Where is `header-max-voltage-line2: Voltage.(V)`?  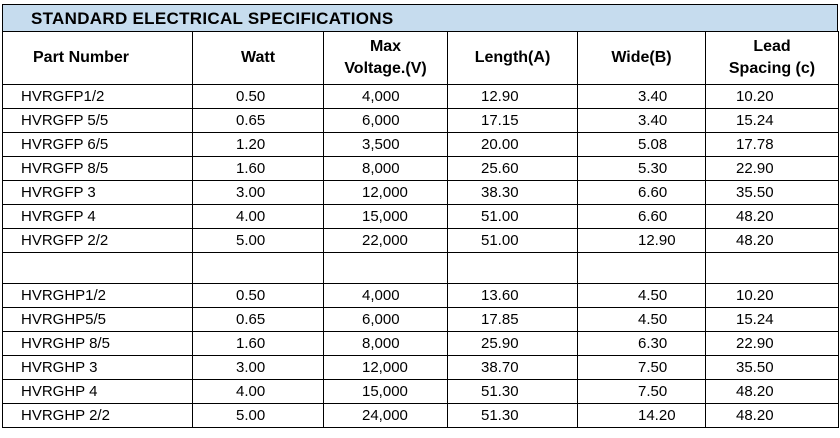 header-max-voltage-line2: Voltage.(V) is located at coordinates (385, 68).